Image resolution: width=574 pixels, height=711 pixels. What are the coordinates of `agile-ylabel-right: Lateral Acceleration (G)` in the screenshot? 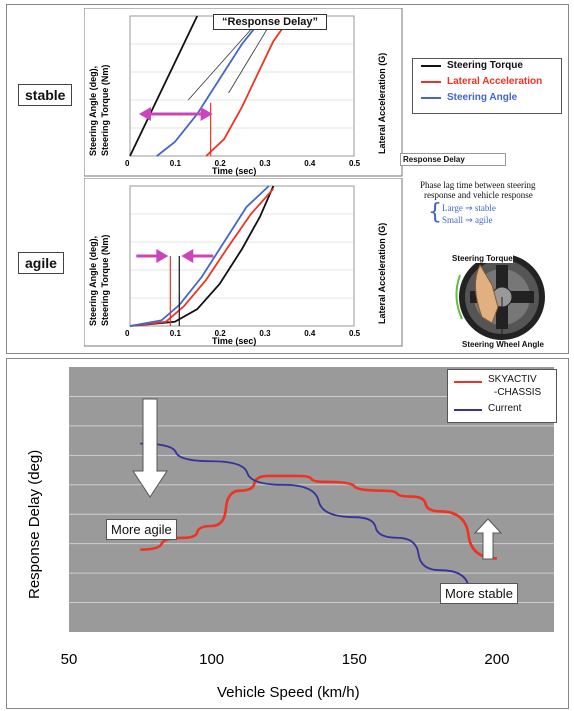 It's located at (382, 273).